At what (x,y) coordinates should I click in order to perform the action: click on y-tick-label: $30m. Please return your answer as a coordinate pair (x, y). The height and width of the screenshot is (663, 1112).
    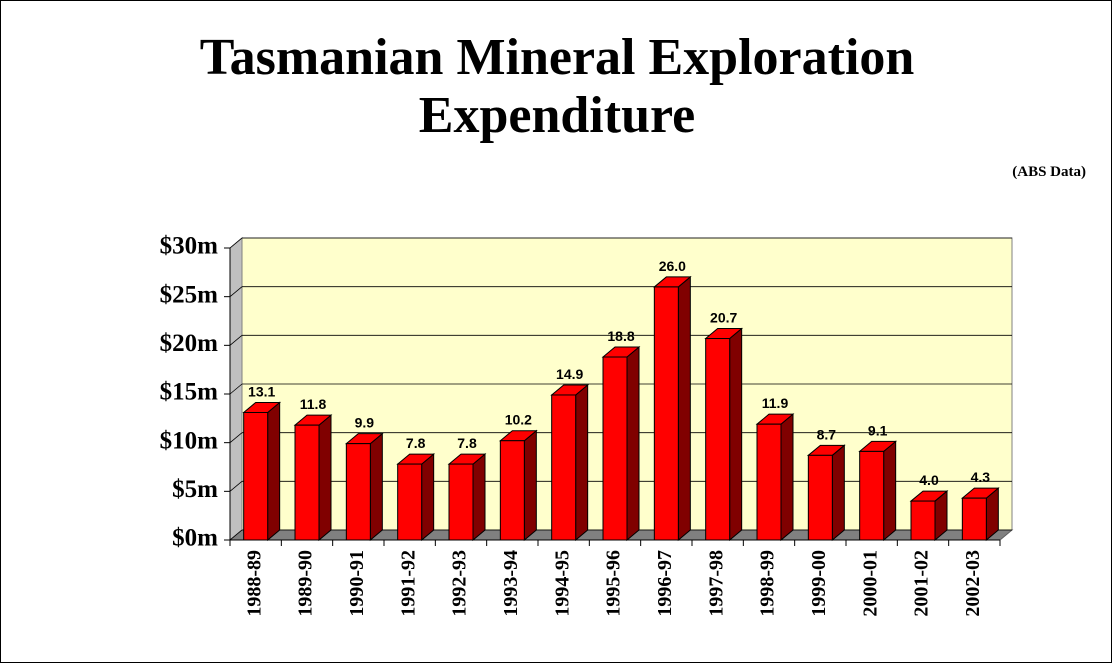
    Looking at the image, I should click on (189, 246).